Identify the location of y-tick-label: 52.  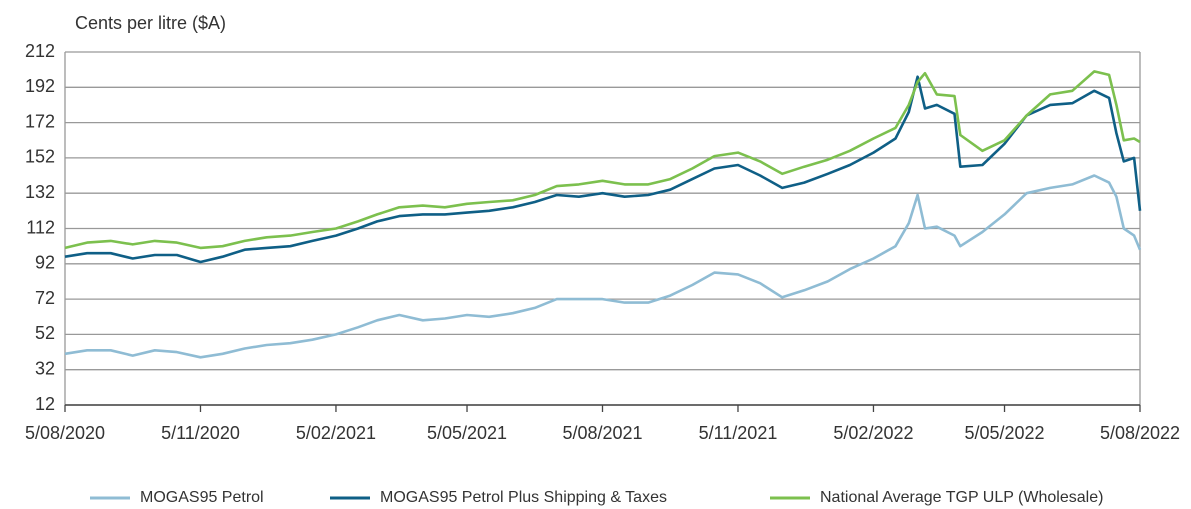
(45, 333).